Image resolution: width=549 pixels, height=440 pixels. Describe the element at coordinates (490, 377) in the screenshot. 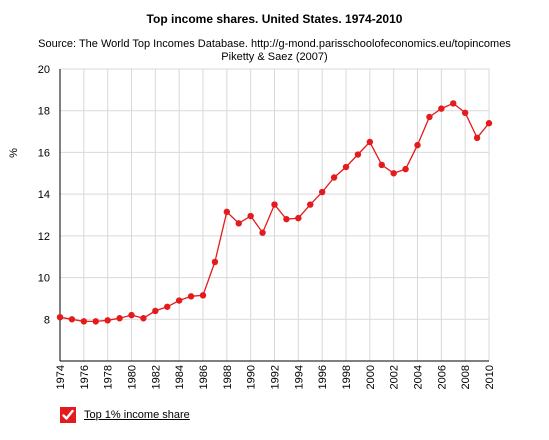

I see `x-tick-label: 2010` at that location.